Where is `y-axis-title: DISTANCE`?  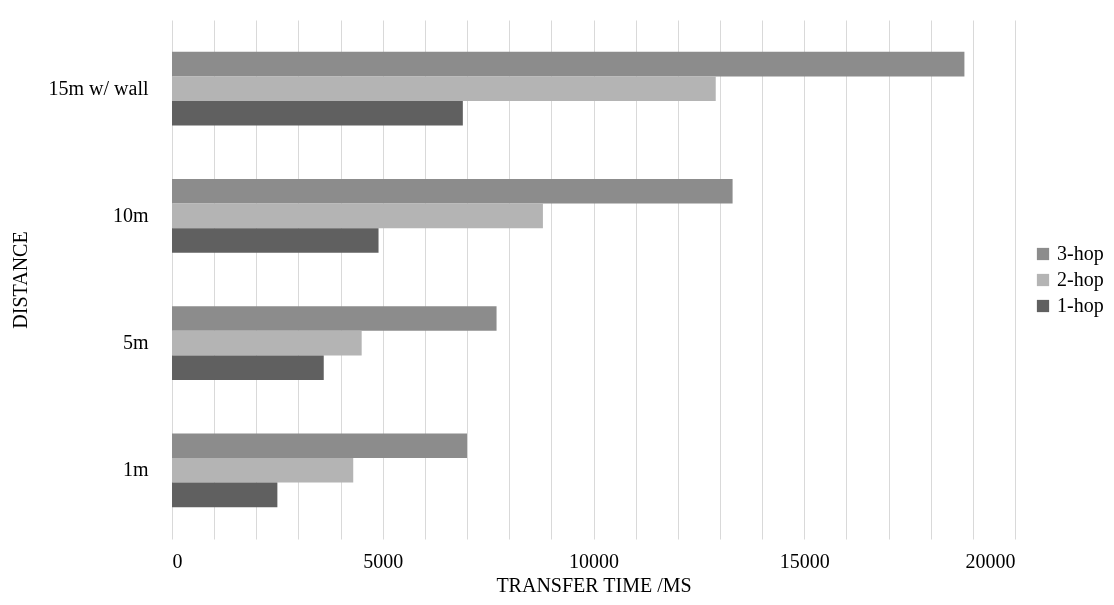
y-axis-title: DISTANCE is located at coordinates (19, 280).